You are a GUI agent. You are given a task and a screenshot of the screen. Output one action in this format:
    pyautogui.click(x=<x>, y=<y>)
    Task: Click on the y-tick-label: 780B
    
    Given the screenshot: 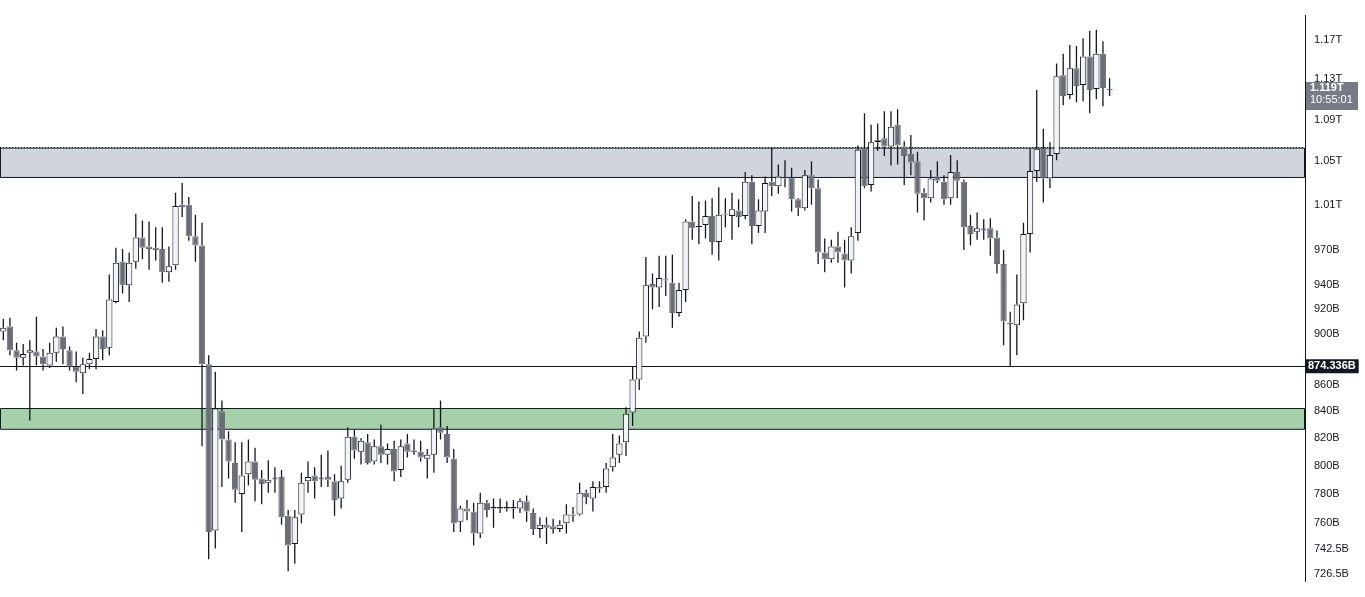 What is the action you would take?
    pyautogui.click(x=1327, y=493)
    